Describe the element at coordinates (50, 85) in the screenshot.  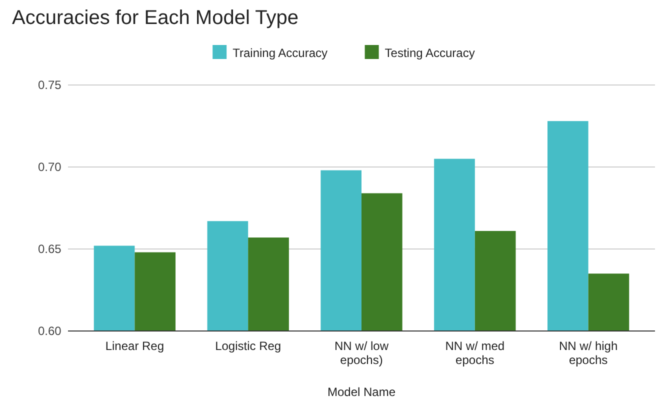
I see `y-tick-label: 0.75` at that location.